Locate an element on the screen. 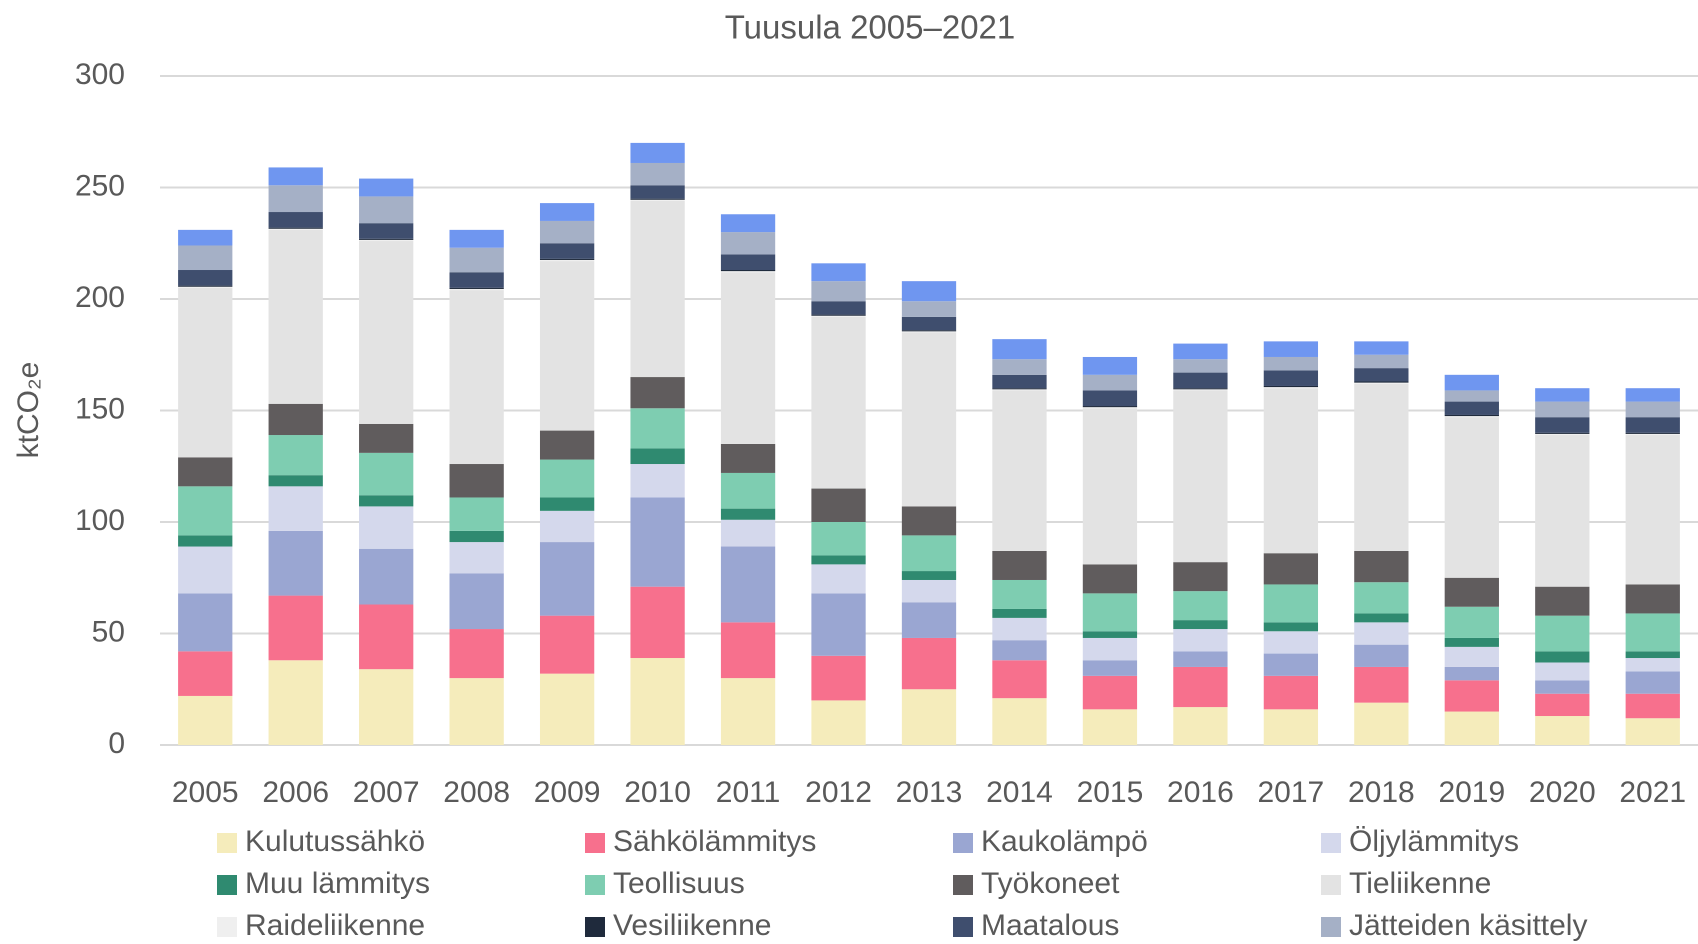  y-tick-label: 300 is located at coordinates (100, 74).